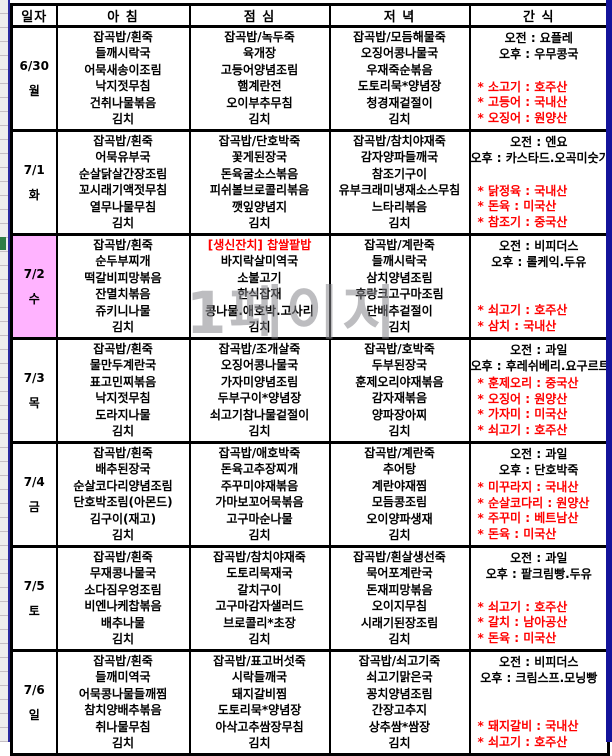 The image size is (612, 756). I want to click on menu-line: 어묵유부국, so click(123, 157).